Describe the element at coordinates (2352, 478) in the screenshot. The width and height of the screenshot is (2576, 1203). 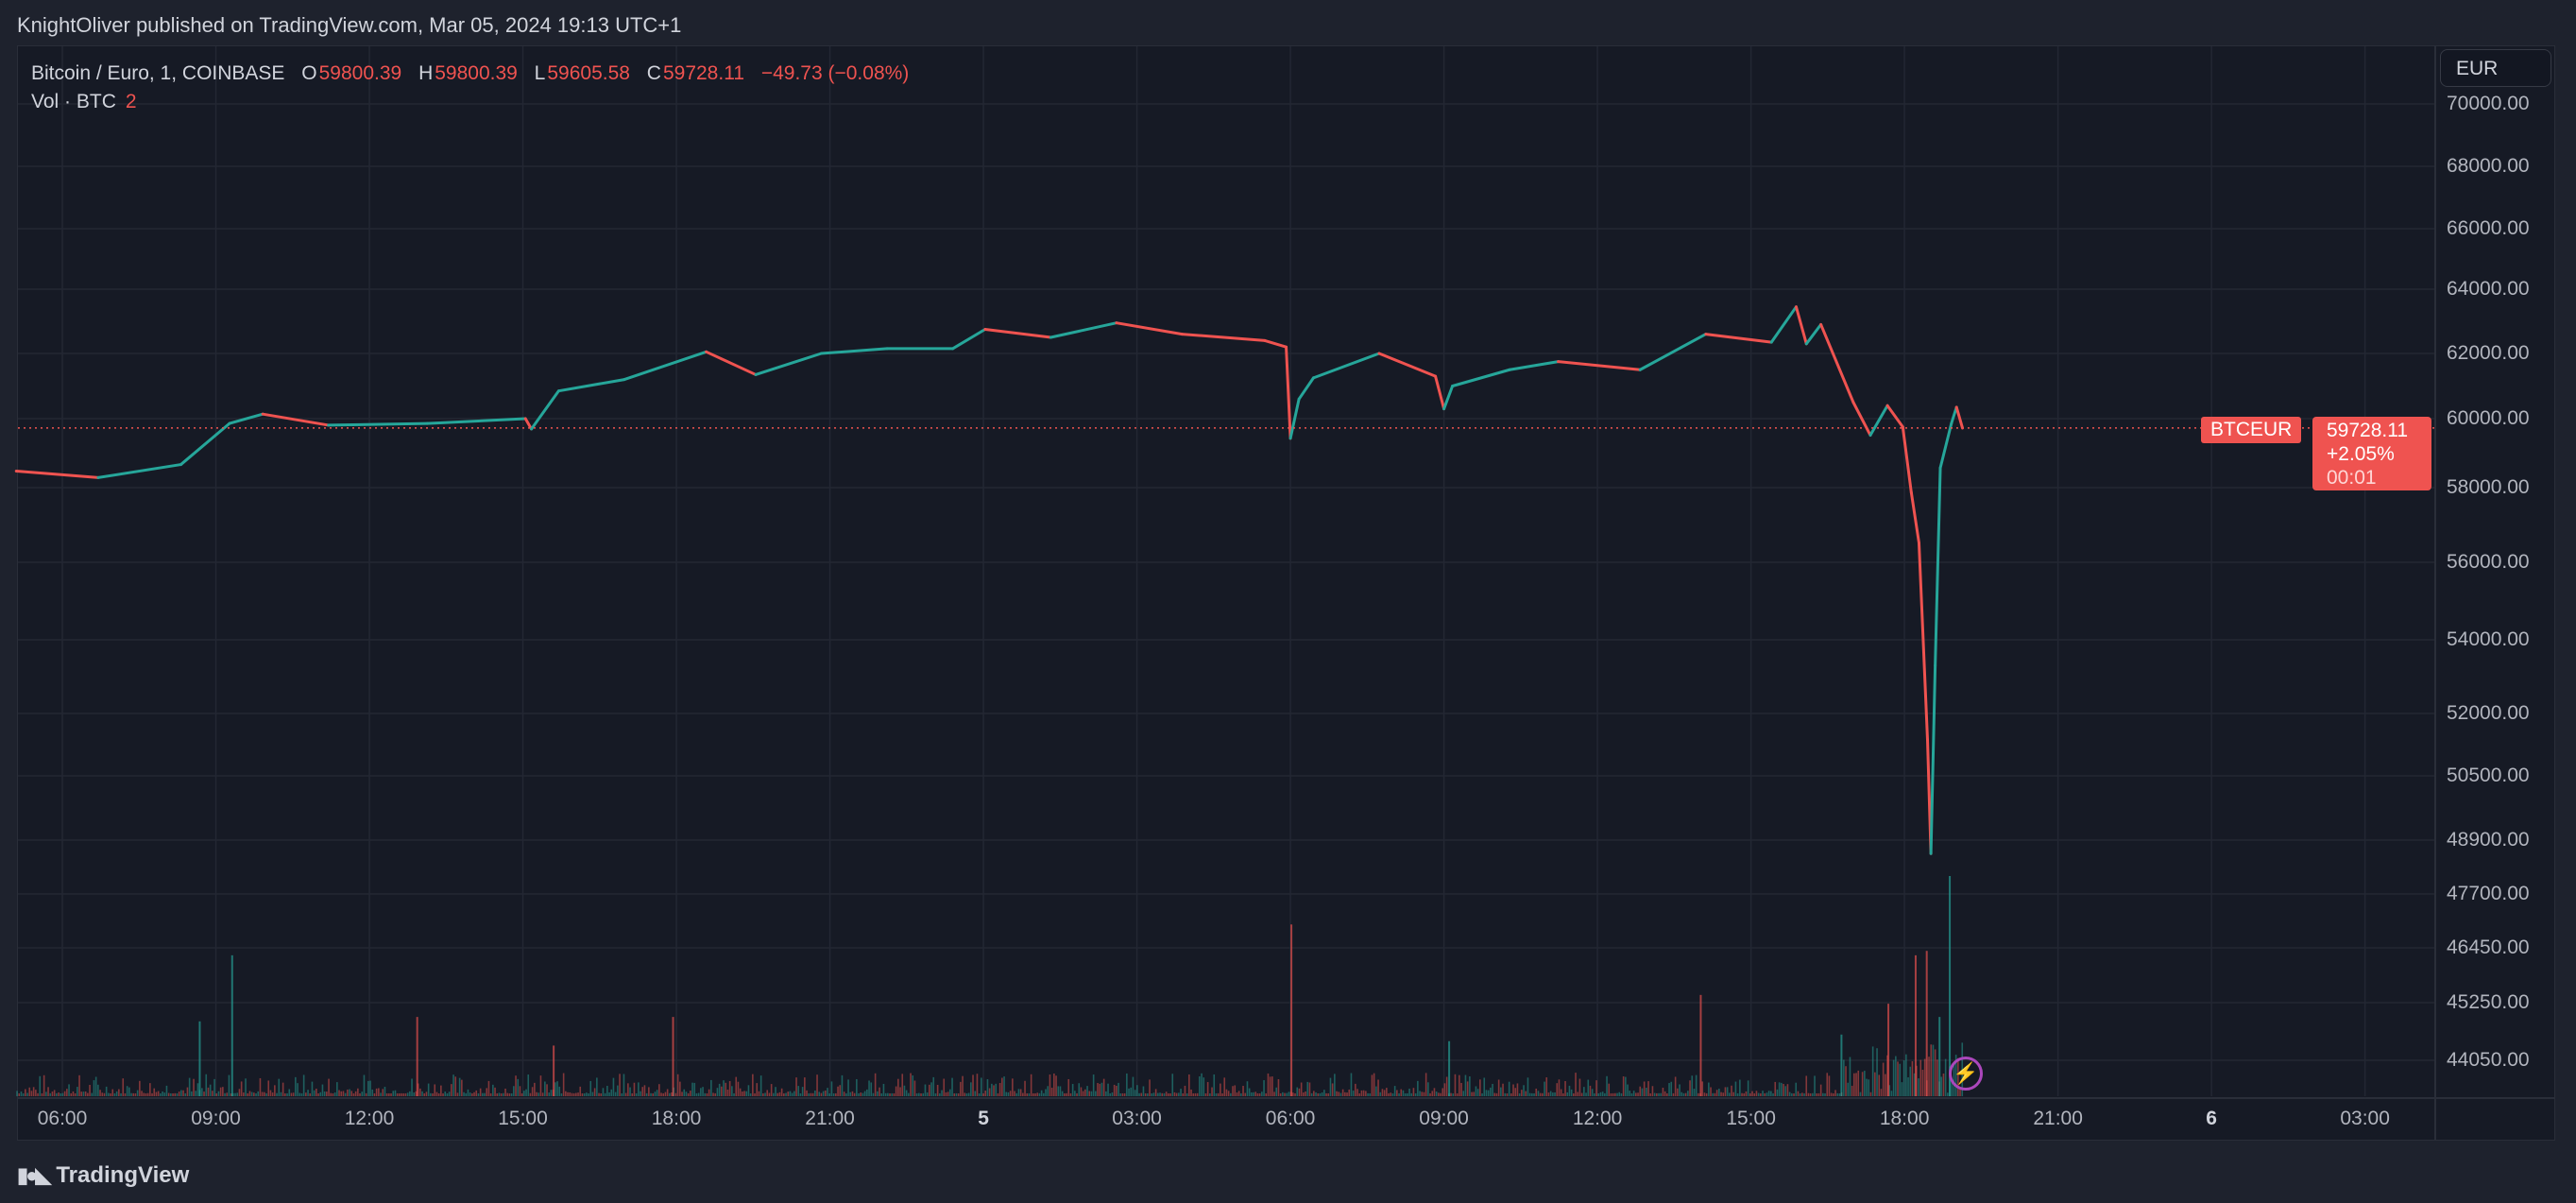
I see `price-badge-countdown: 00:01` at that location.